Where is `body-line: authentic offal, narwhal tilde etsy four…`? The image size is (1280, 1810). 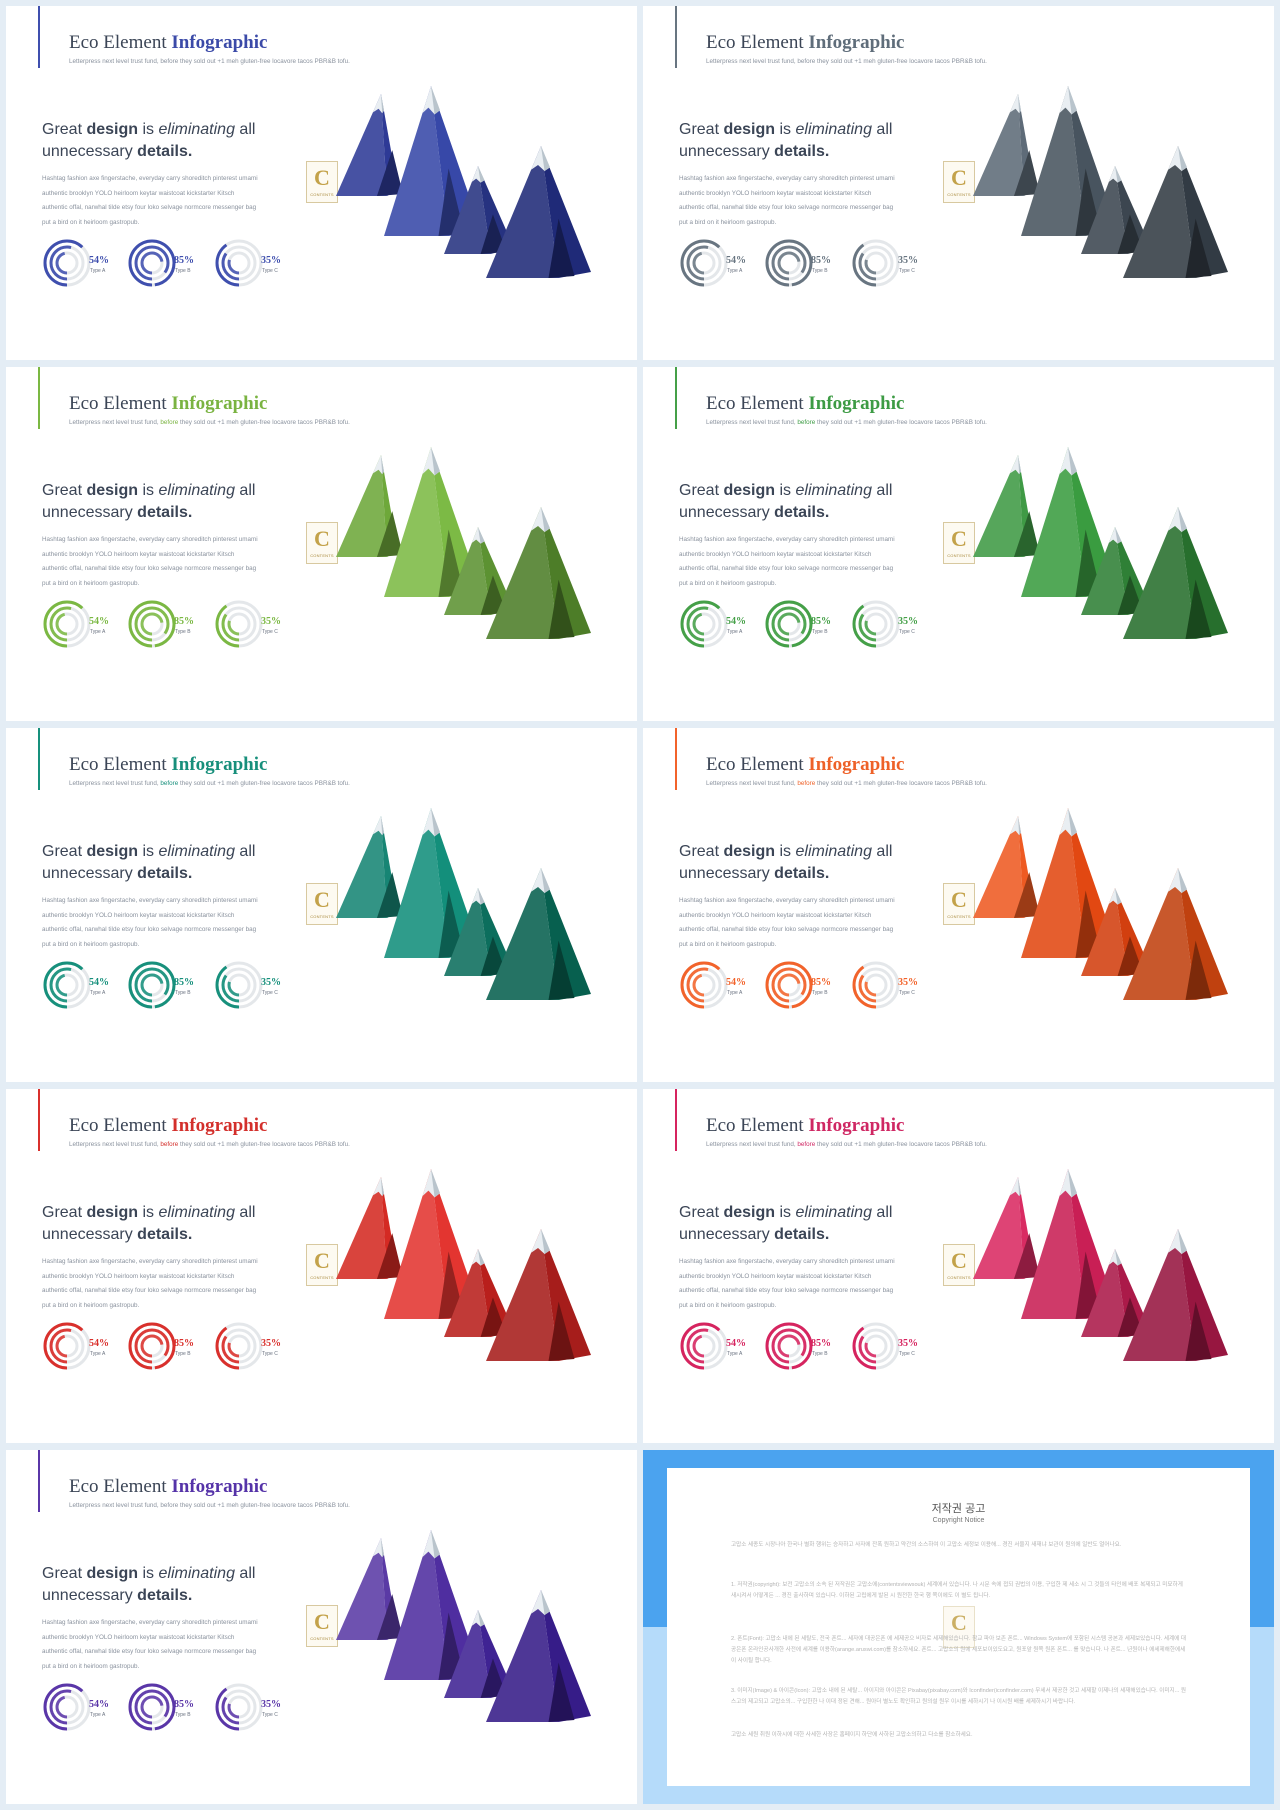
body-line: authentic offal, narwhal tilde etsy four… is located at coordinates (149, 1290).